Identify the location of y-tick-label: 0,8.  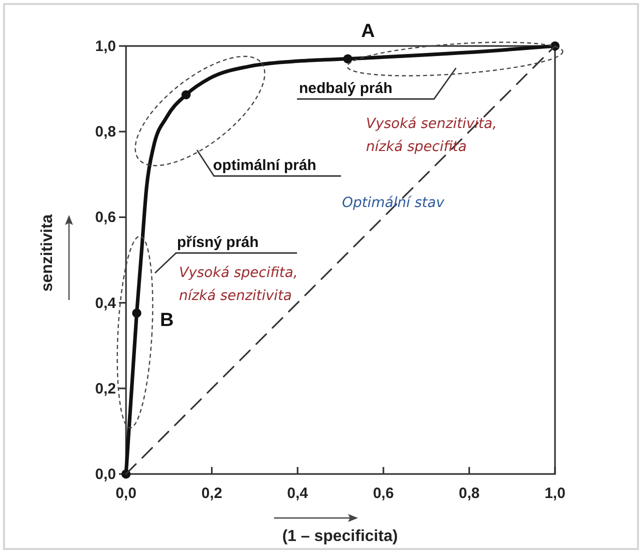
(105, 132).